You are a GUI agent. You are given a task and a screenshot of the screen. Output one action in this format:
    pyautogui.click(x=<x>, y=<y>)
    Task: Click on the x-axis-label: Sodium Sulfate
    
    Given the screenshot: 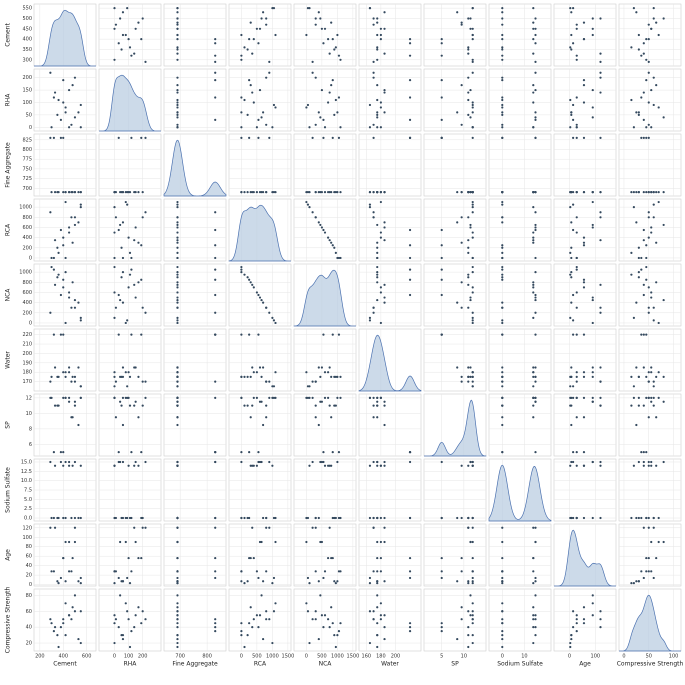 What is the action you would take?
    pyautogui.click(x=520, y=664)
    